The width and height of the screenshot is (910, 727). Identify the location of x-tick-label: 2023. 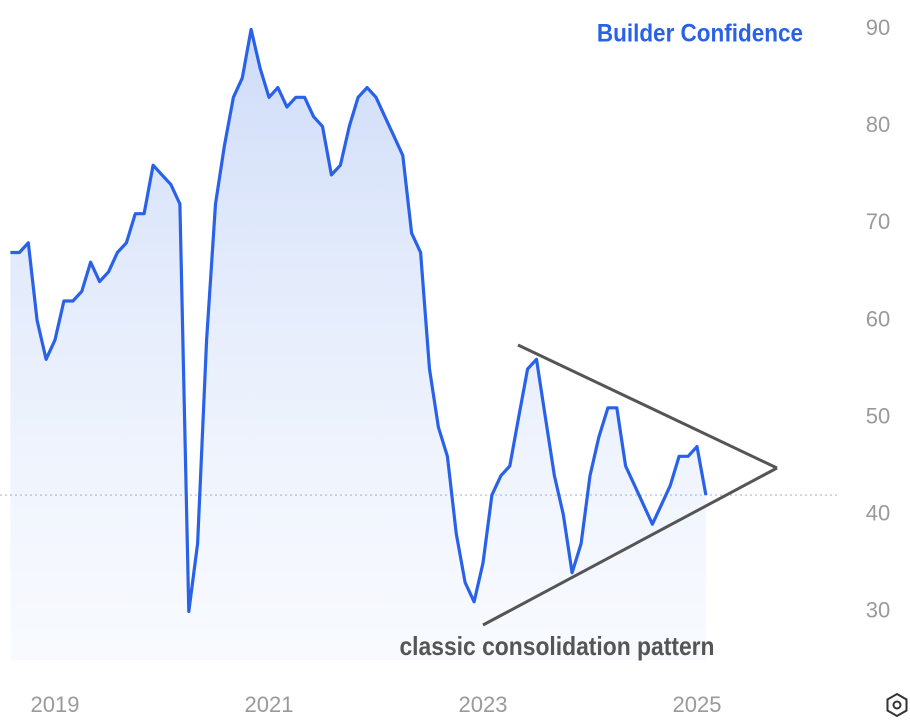
(483, 704).